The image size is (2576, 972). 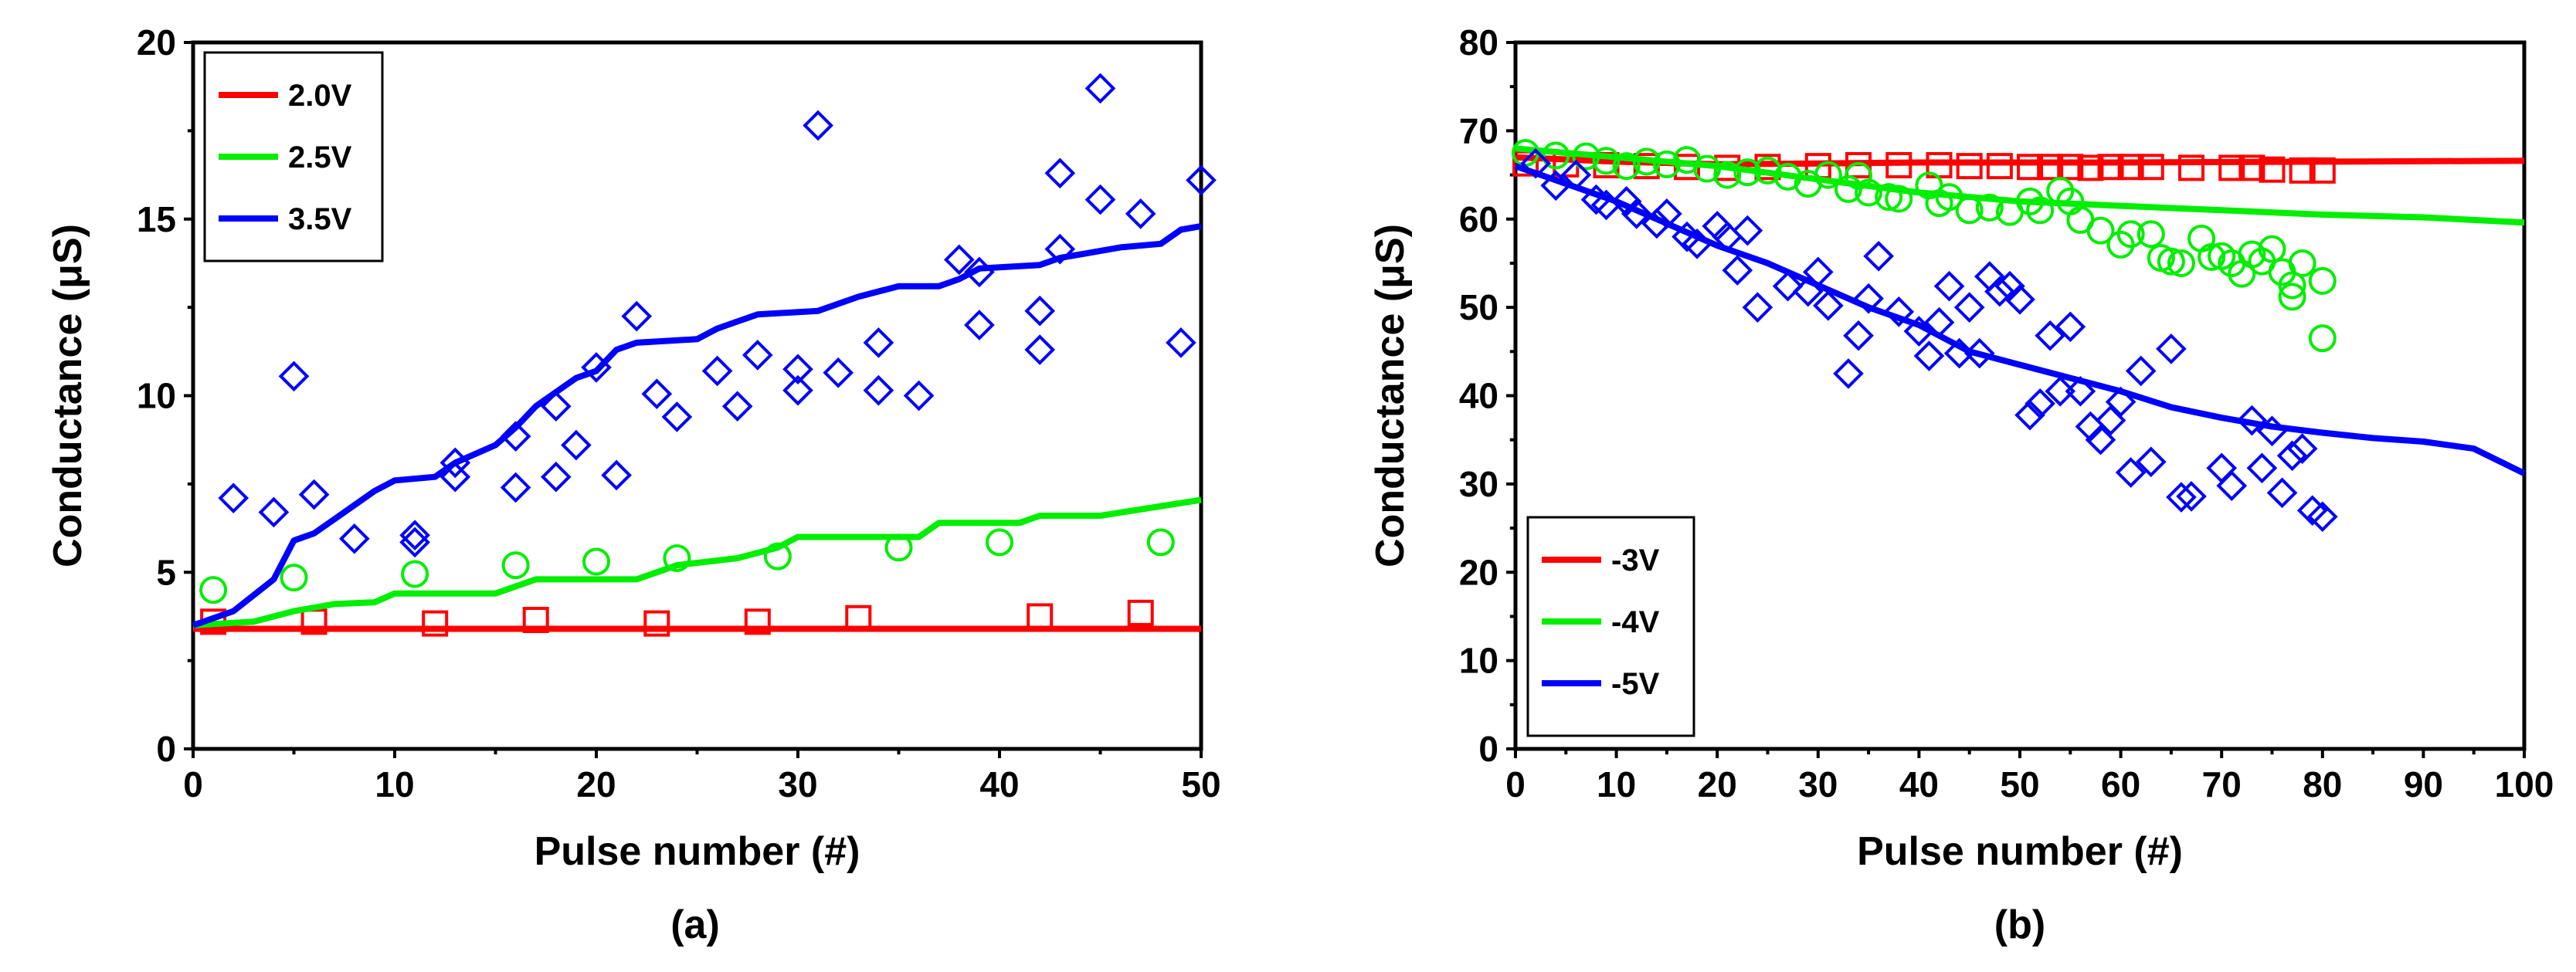 What do you see at coordinates (2423, 784) in the screenshot?
I see `x-tick-label: 90` at bounding box center [2423, 784].